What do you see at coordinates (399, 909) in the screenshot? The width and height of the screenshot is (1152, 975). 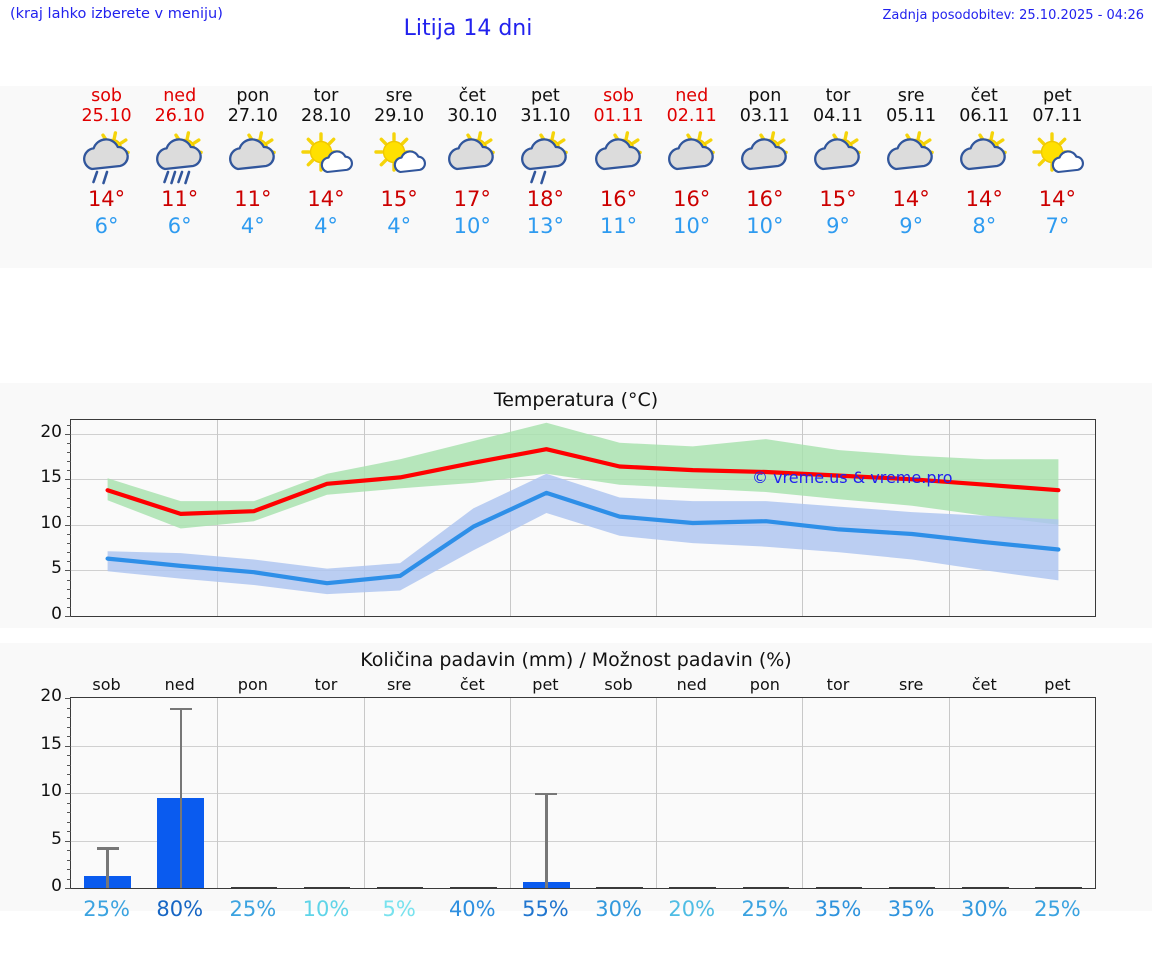 I see `precipitation-probability-label: 5%` at bounding box center [399, 909].